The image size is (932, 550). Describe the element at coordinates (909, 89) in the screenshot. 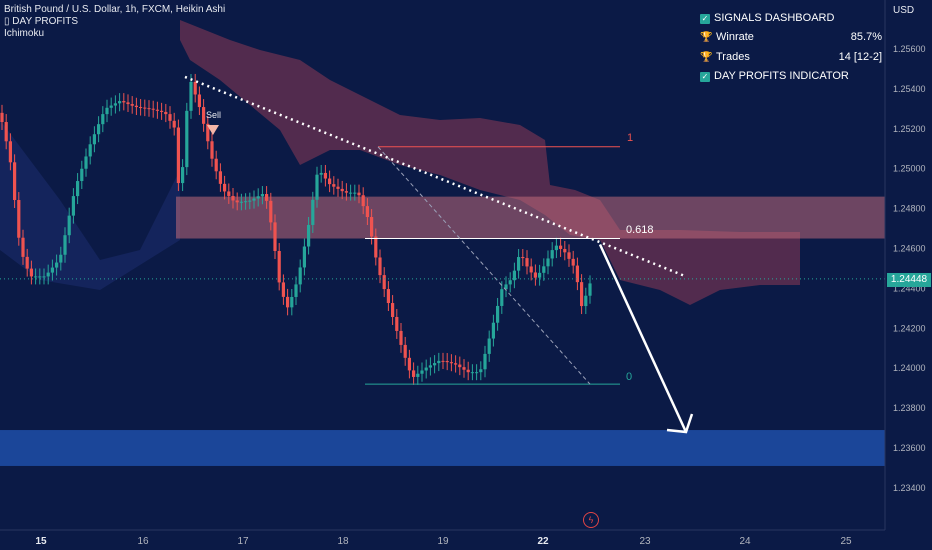

I see `price-tick-label: 1.25400` at that location.